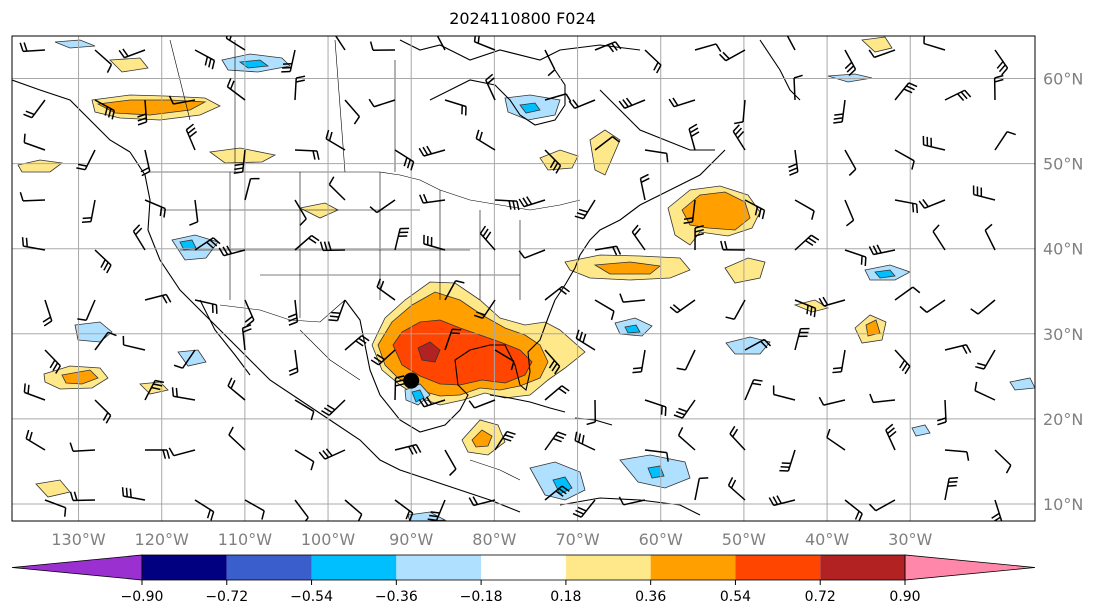 The height and width of the screenshot is (615, 1105). I want to click on marker-layer, so click(411, 380).